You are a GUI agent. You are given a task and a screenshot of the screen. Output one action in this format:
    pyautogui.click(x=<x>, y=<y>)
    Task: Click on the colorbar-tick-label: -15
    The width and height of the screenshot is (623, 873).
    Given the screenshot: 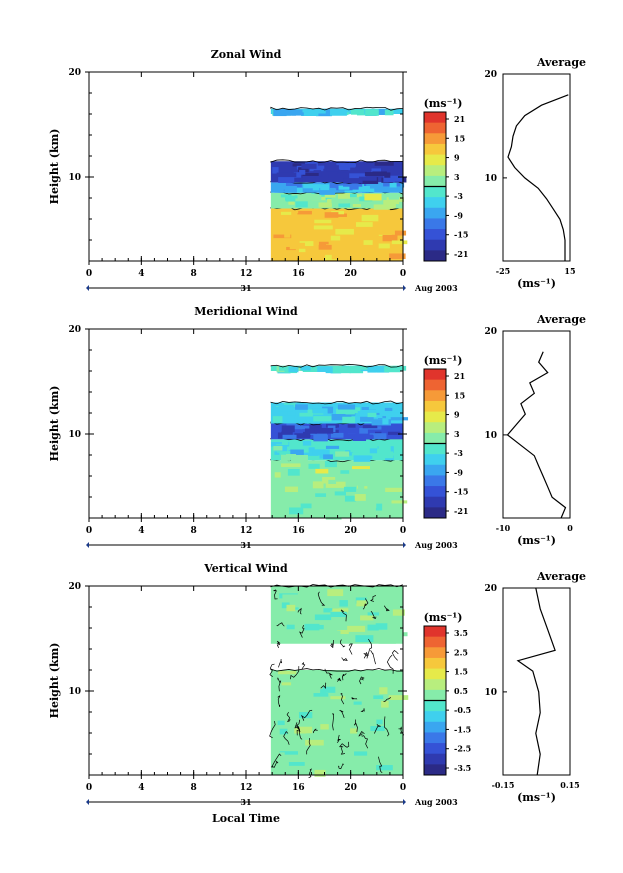 What is the action you would take?
    pyautogui.click(x=461, y=235)
    